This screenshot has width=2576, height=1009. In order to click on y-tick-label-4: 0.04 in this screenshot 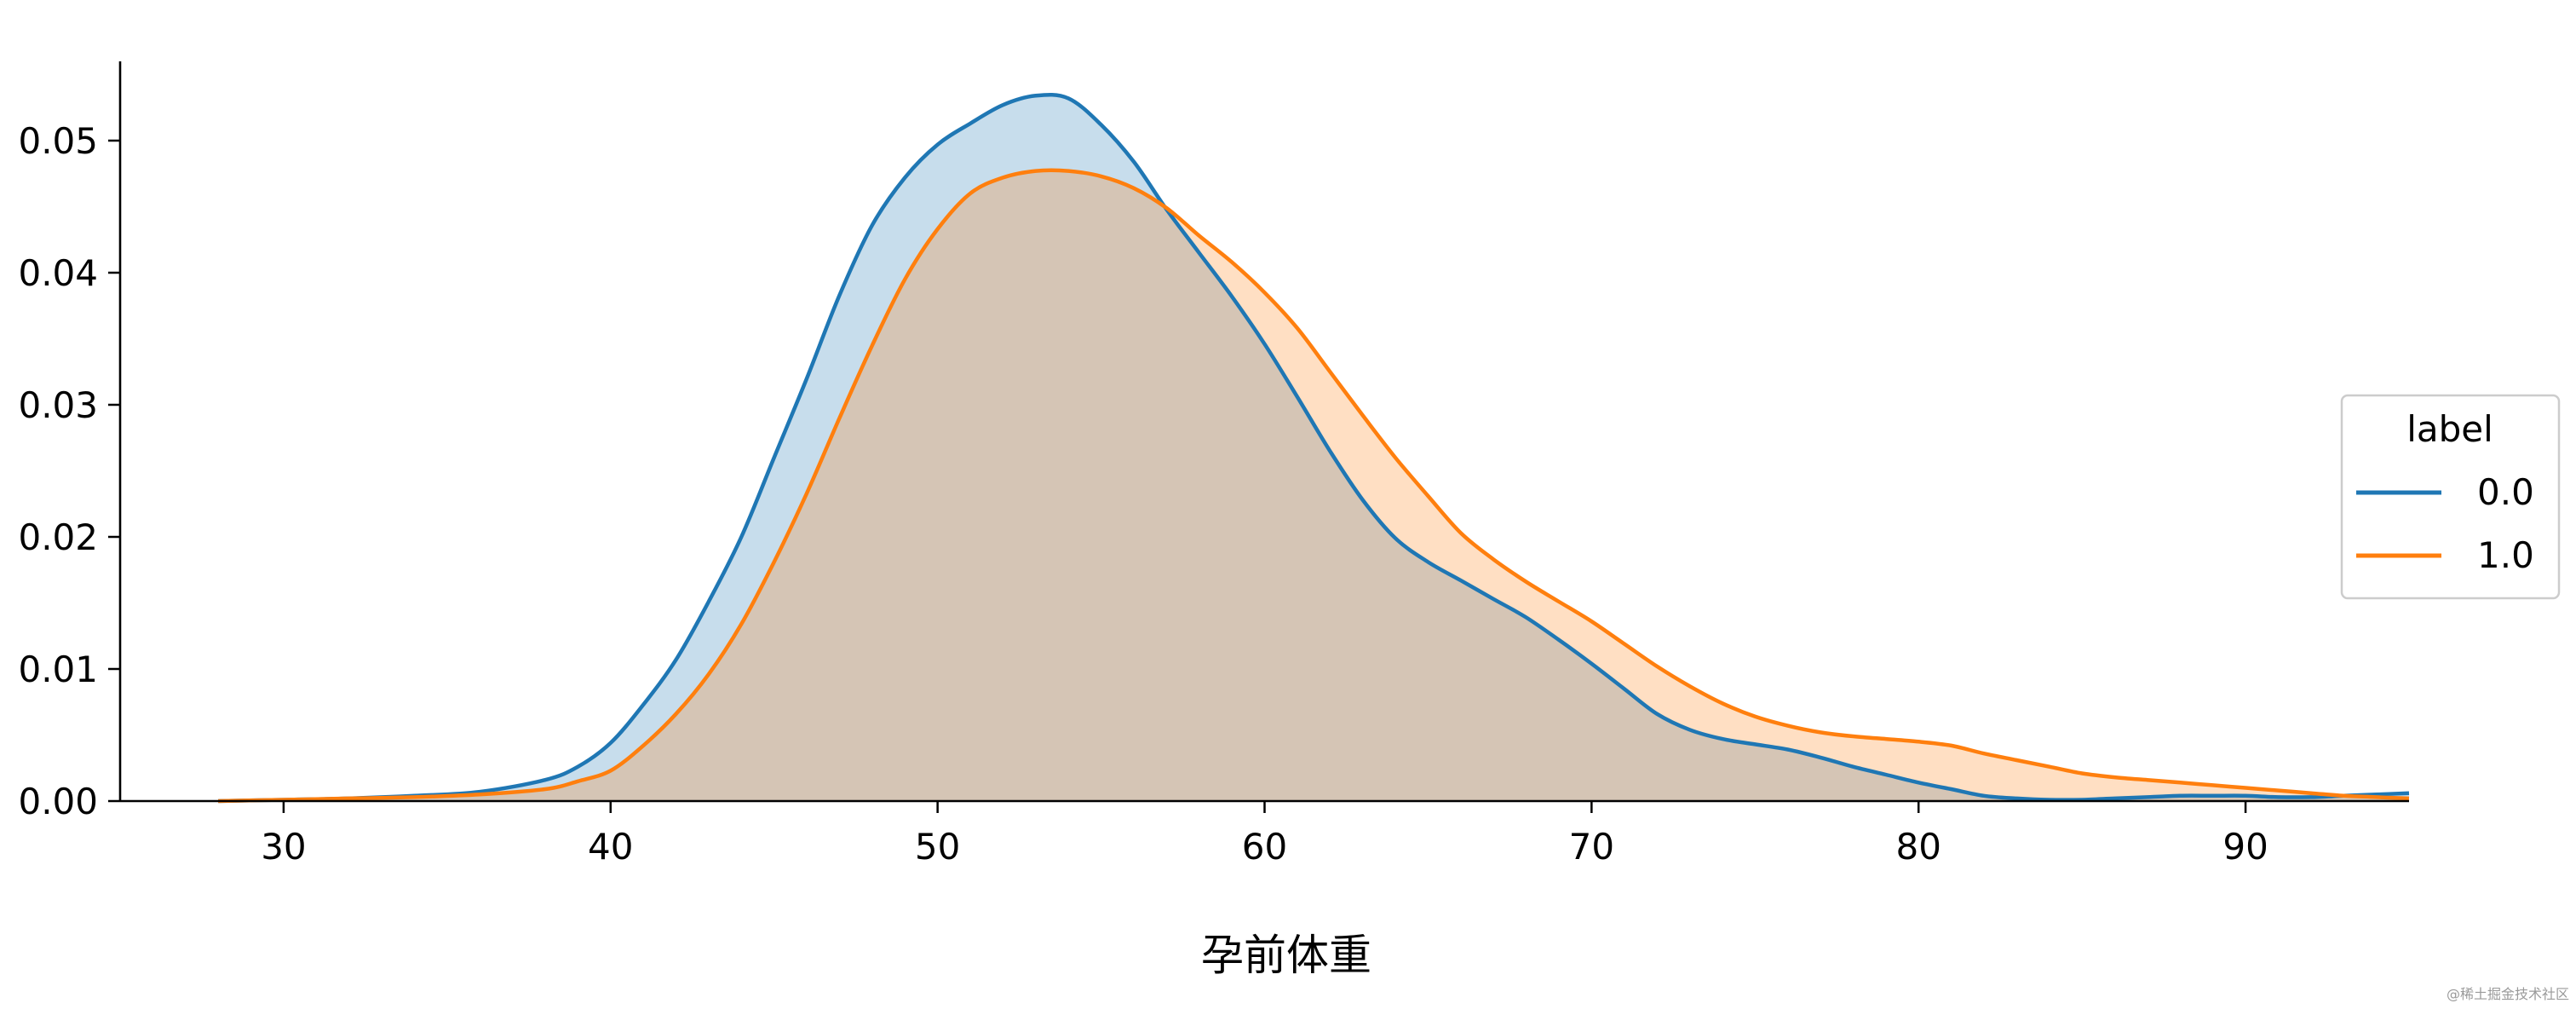, I will do `click(58, 273)`.